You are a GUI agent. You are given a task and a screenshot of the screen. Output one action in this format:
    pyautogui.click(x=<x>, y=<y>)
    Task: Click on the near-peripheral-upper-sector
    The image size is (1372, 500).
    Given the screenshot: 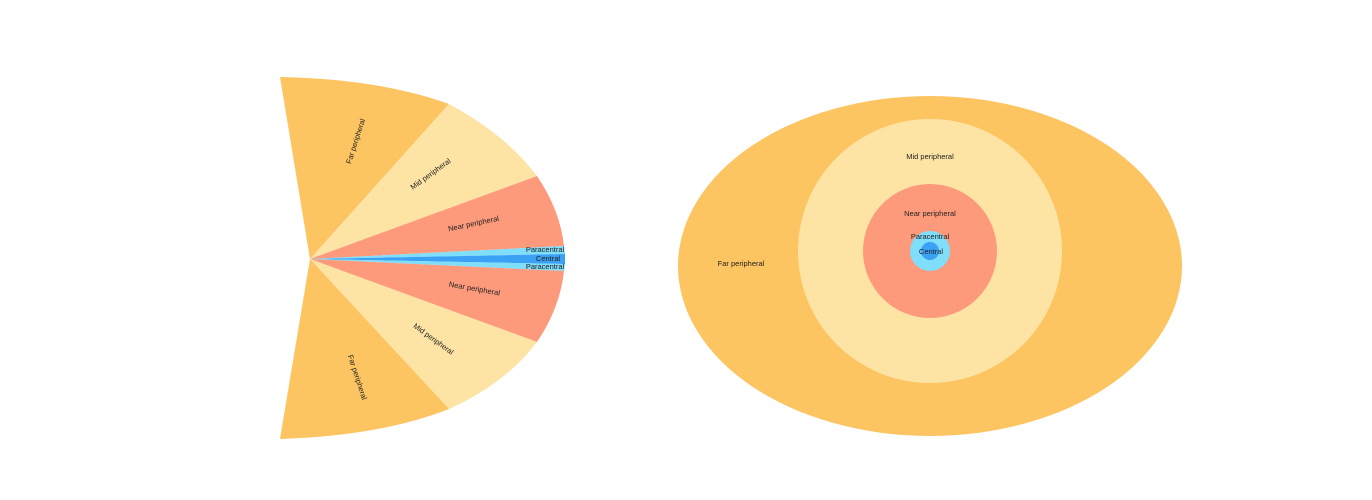 What is the action you would take?
    pyautogui.click(x=437, y=217)
    